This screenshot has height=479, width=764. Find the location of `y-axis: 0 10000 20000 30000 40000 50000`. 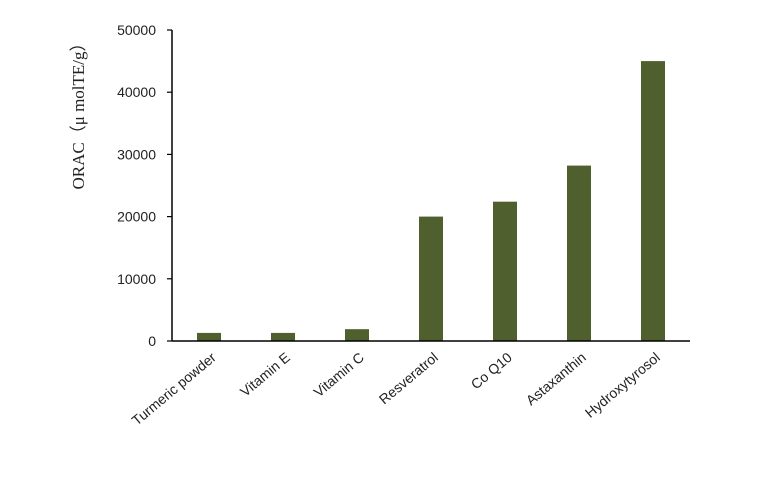

y-axis: 0 10000 20000 30000 40000 50000 is located at coordinates (145, 185).